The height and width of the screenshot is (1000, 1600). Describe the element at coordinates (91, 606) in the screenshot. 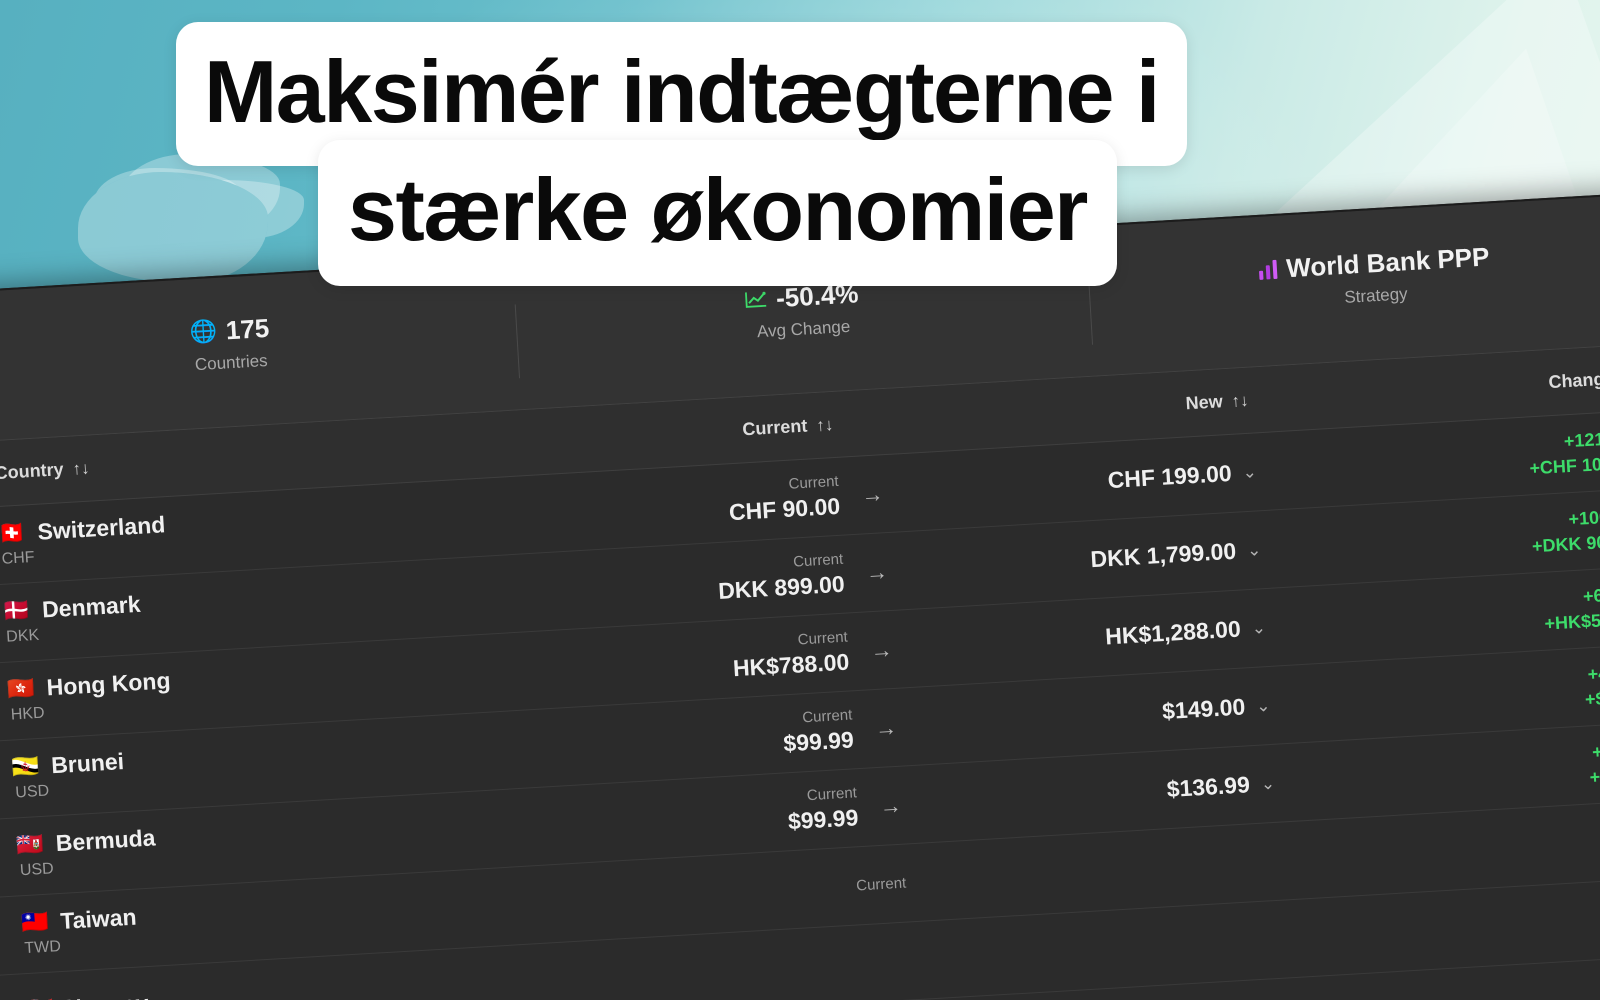

I see `country-name: Denmark` at that location.